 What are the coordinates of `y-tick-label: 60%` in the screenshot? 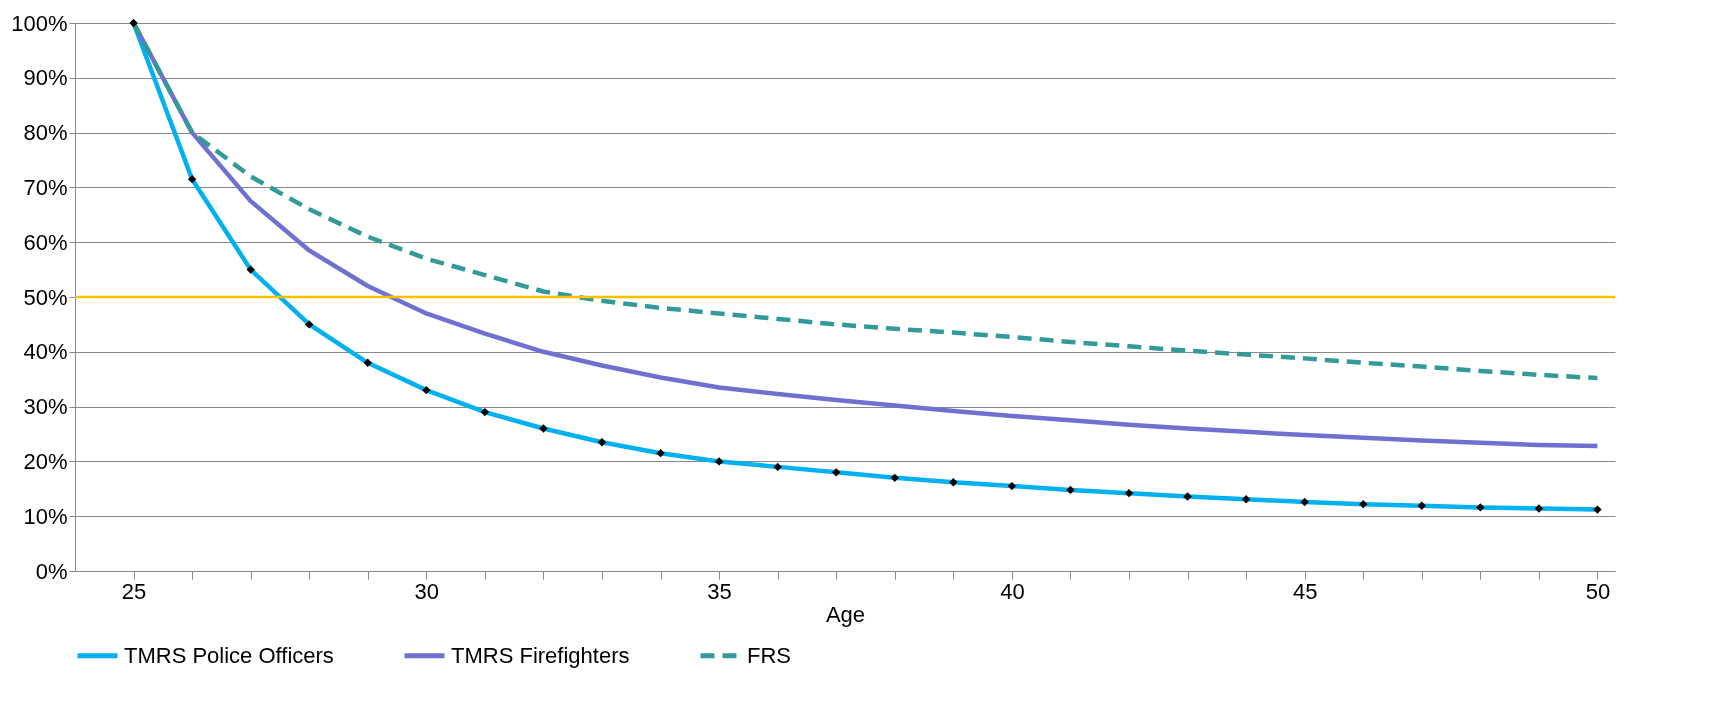 It's located at (45, 242).